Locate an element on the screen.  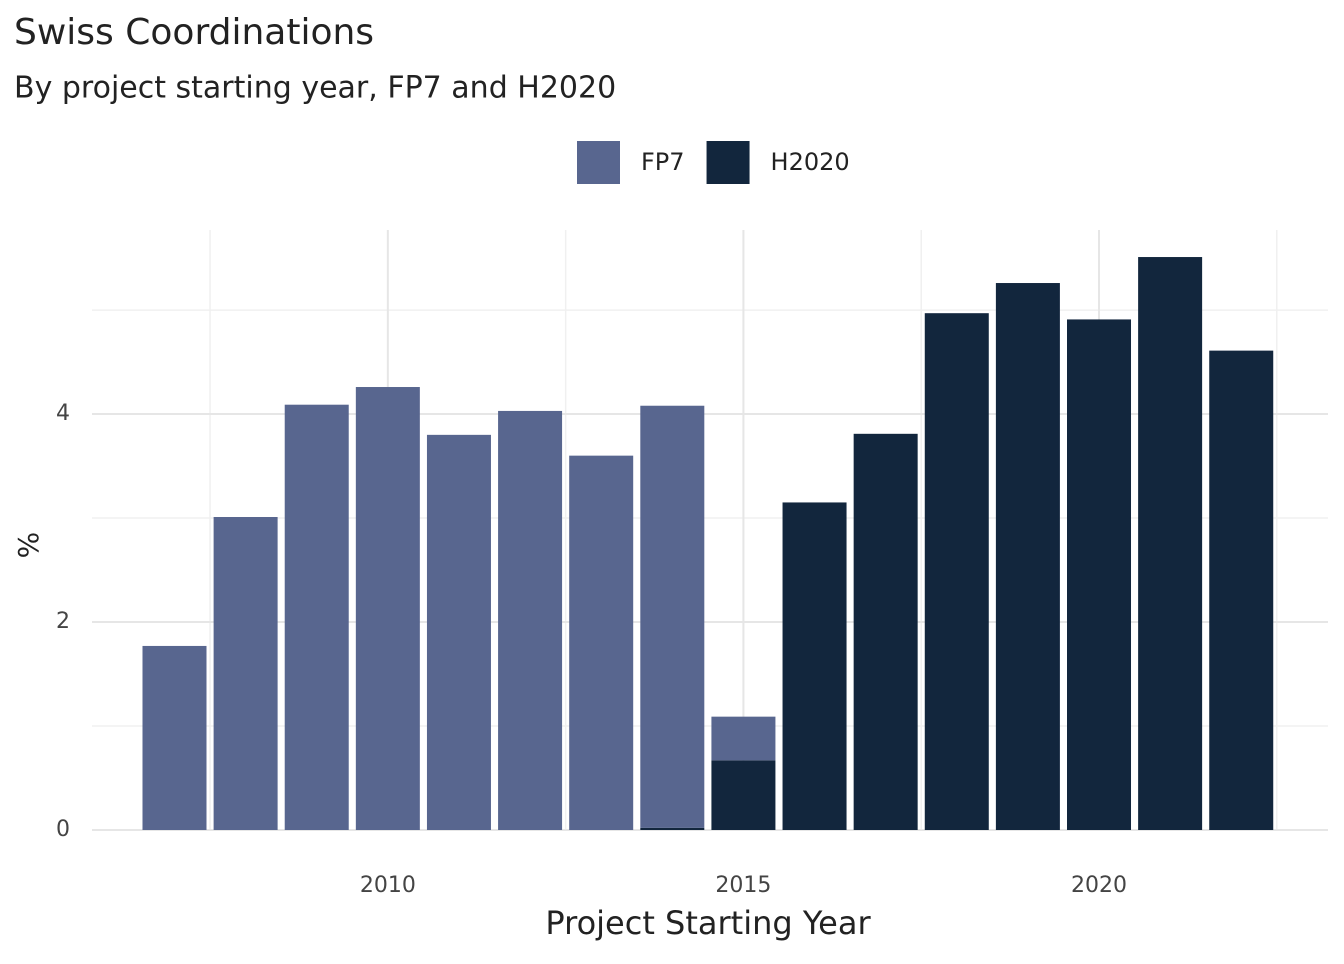
legend-label: H2020 is located at coordinates (810, 162).